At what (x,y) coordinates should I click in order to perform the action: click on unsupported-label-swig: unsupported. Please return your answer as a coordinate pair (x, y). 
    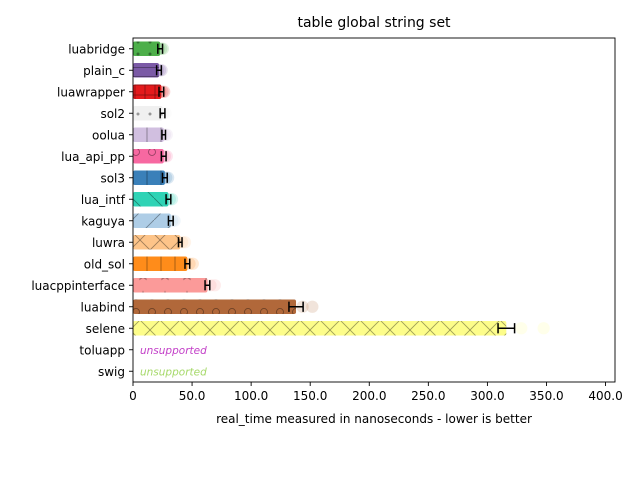
    Looking at the image, I should click on (173, 372).